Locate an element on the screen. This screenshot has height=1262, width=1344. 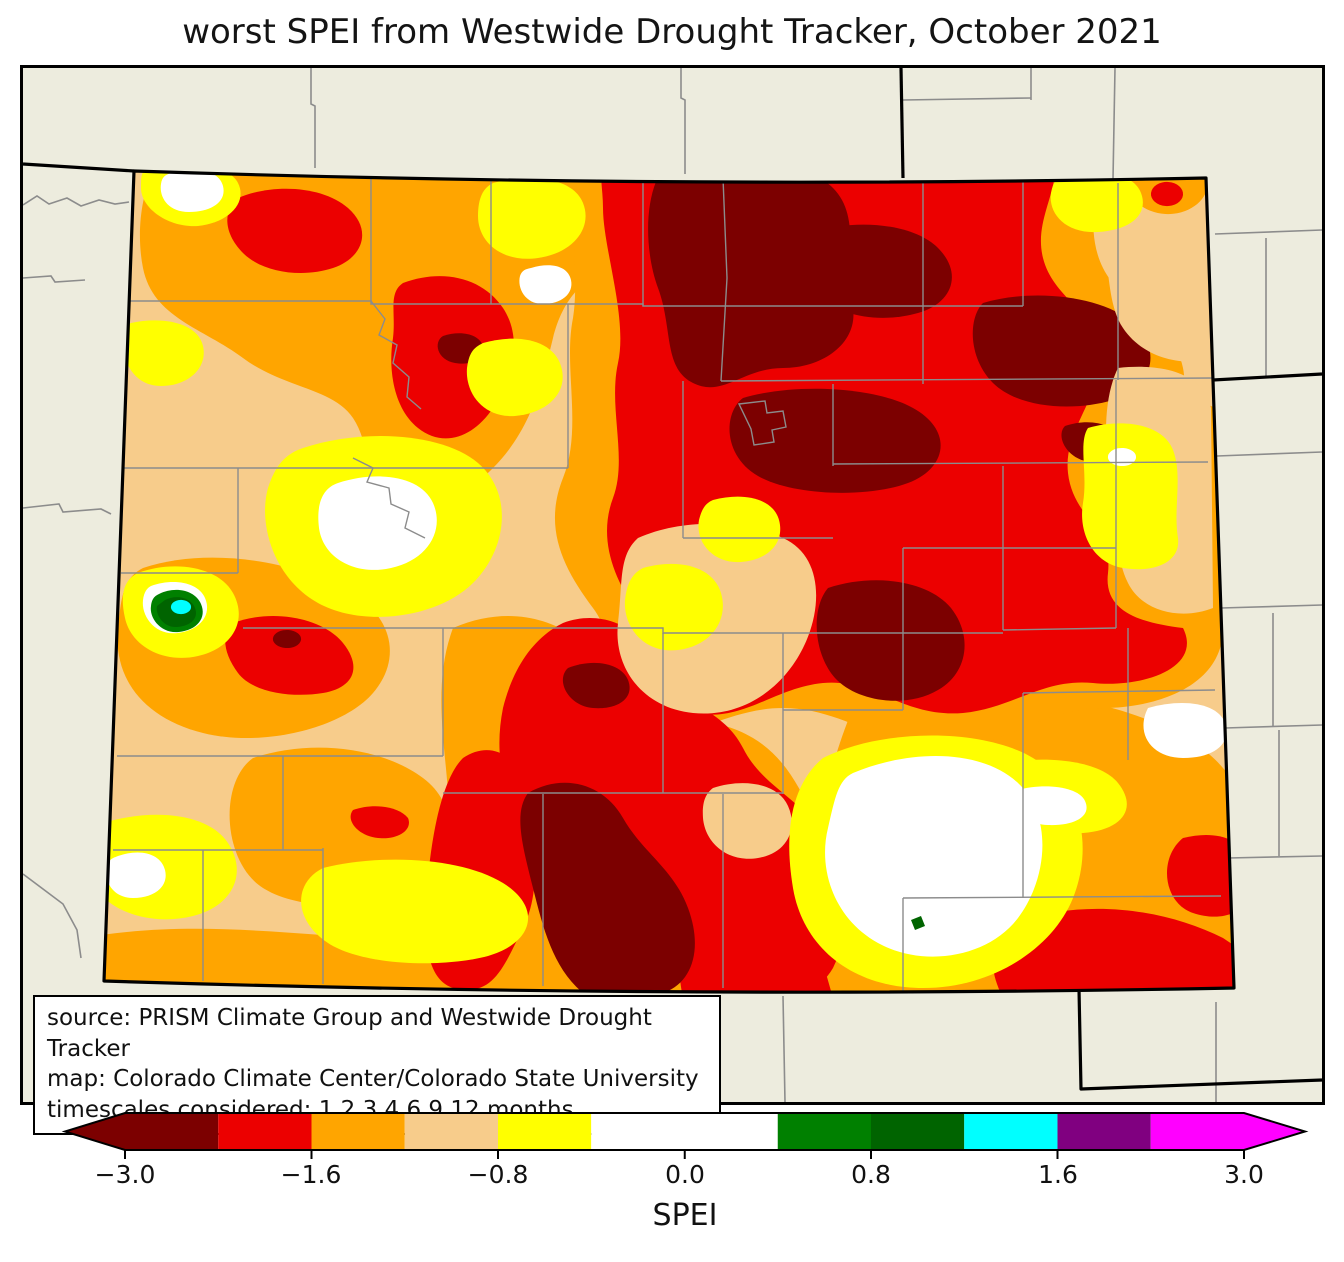
cb-tick-label: 1.6 is located at coordinates (1058, 1174).